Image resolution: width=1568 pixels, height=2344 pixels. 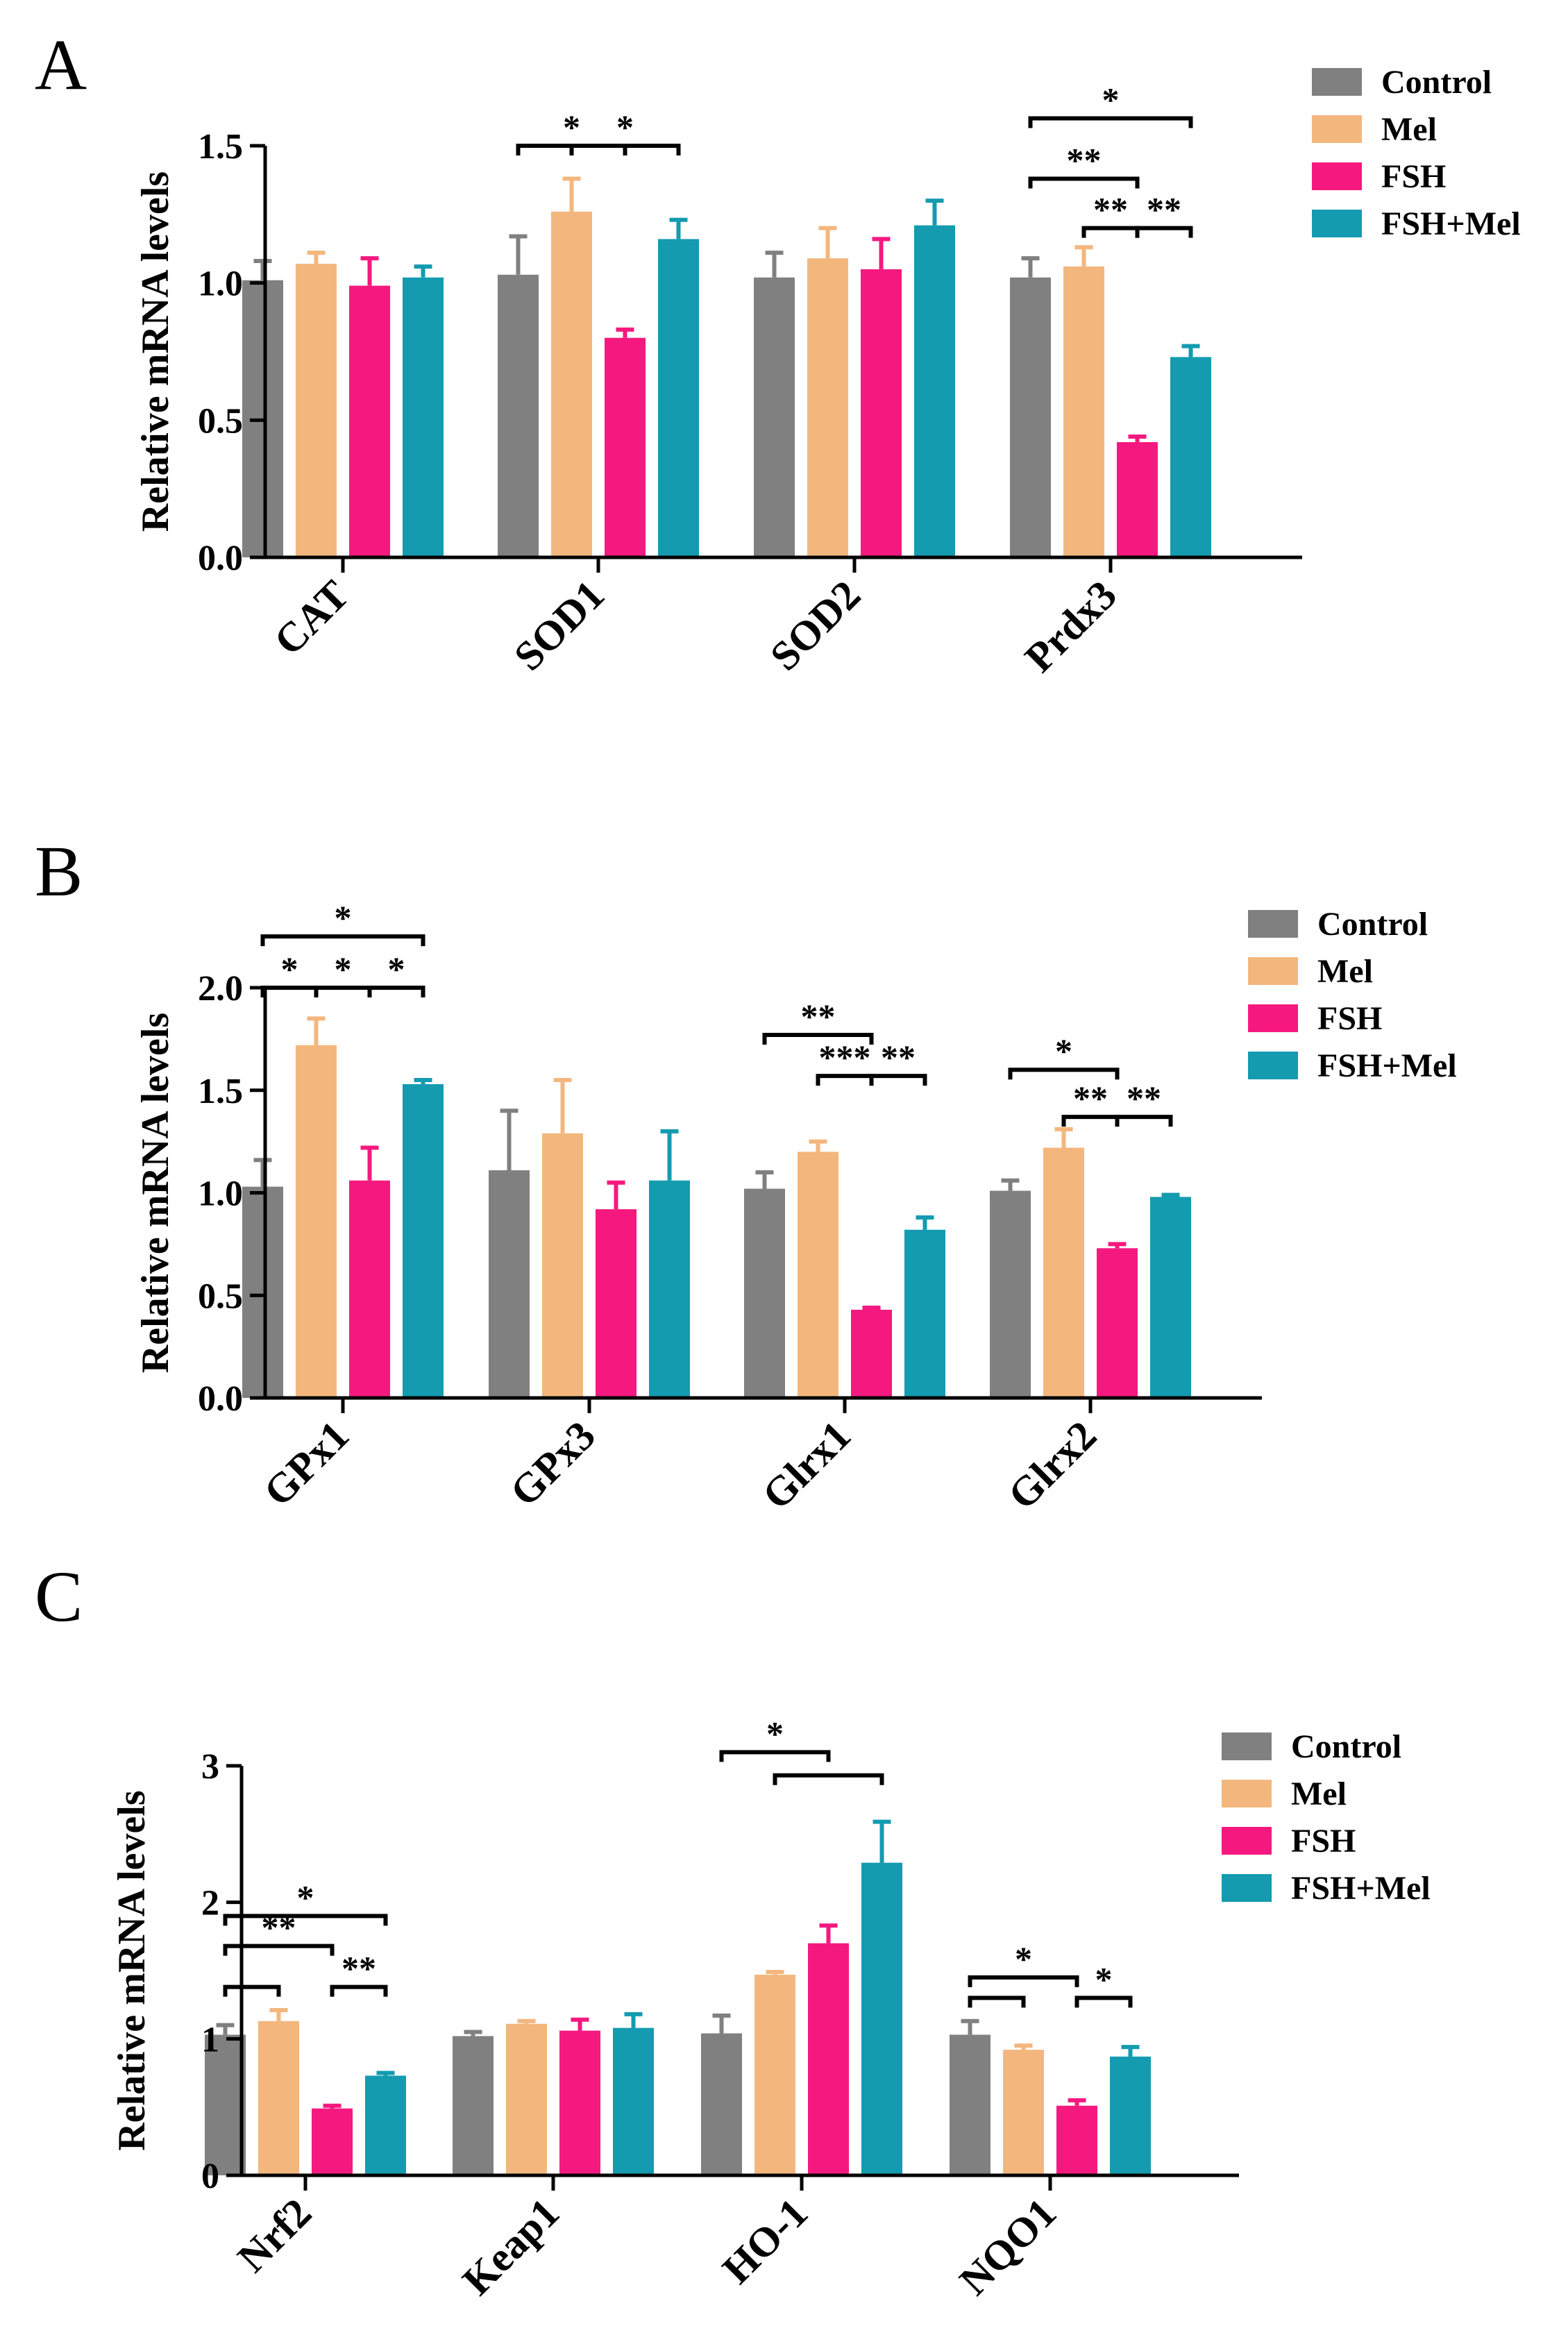 I want to click on x-tick-label: SOD2, so click(x=815, y=626).